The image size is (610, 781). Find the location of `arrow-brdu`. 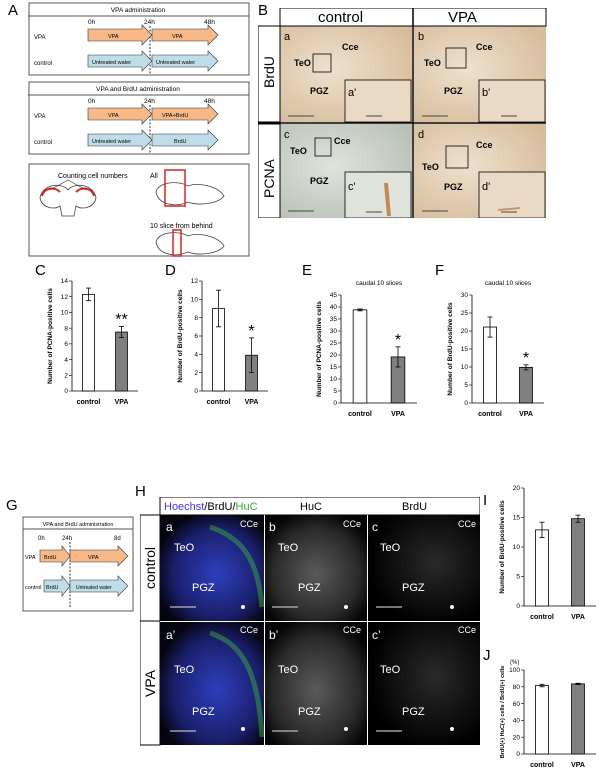

arrow-brdu is located at coordinates (185, 140).